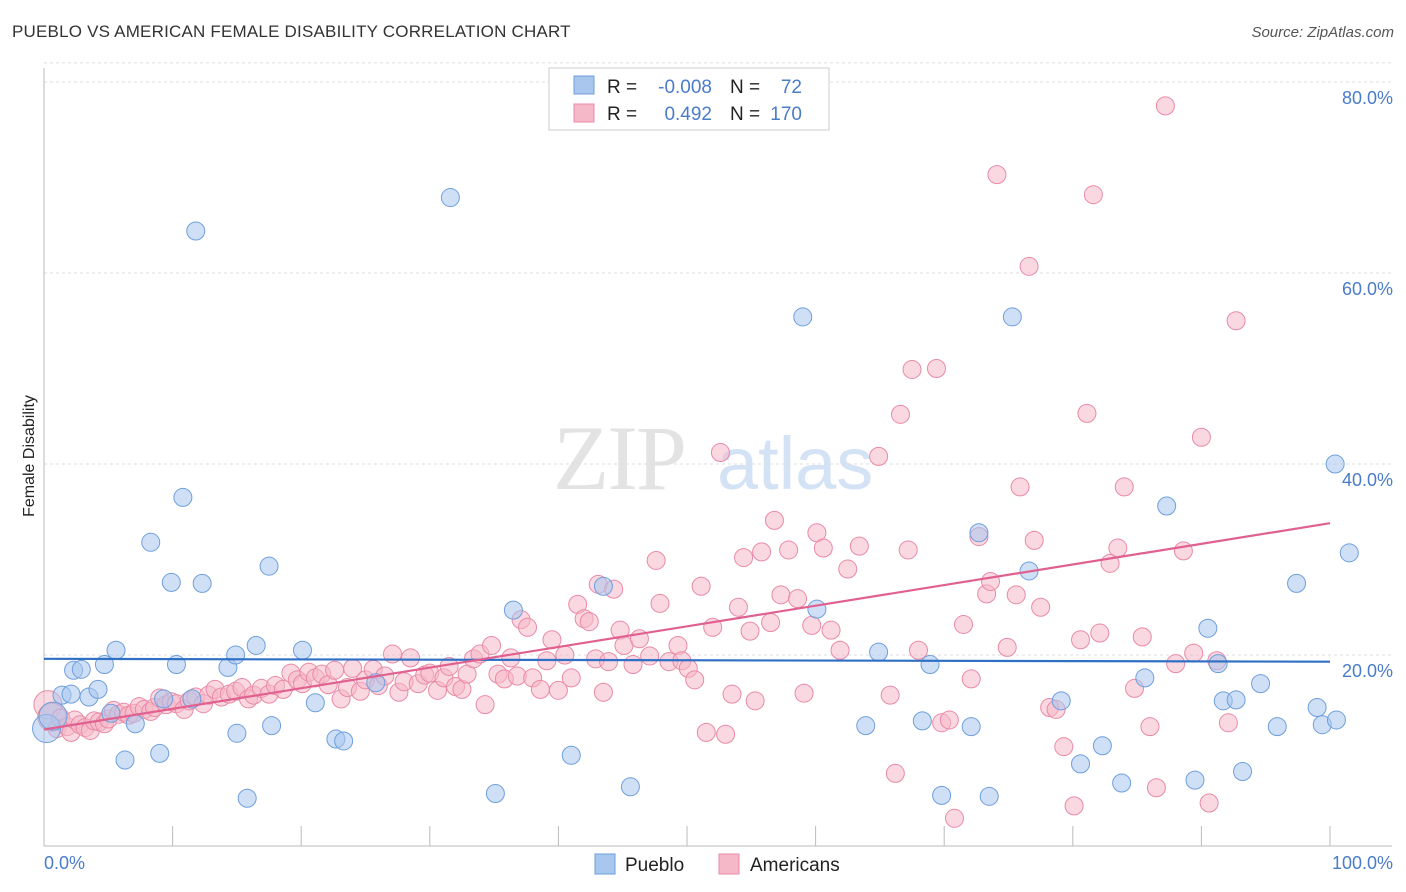  I want to click on pueblo-trend-line, so click(687, 660).